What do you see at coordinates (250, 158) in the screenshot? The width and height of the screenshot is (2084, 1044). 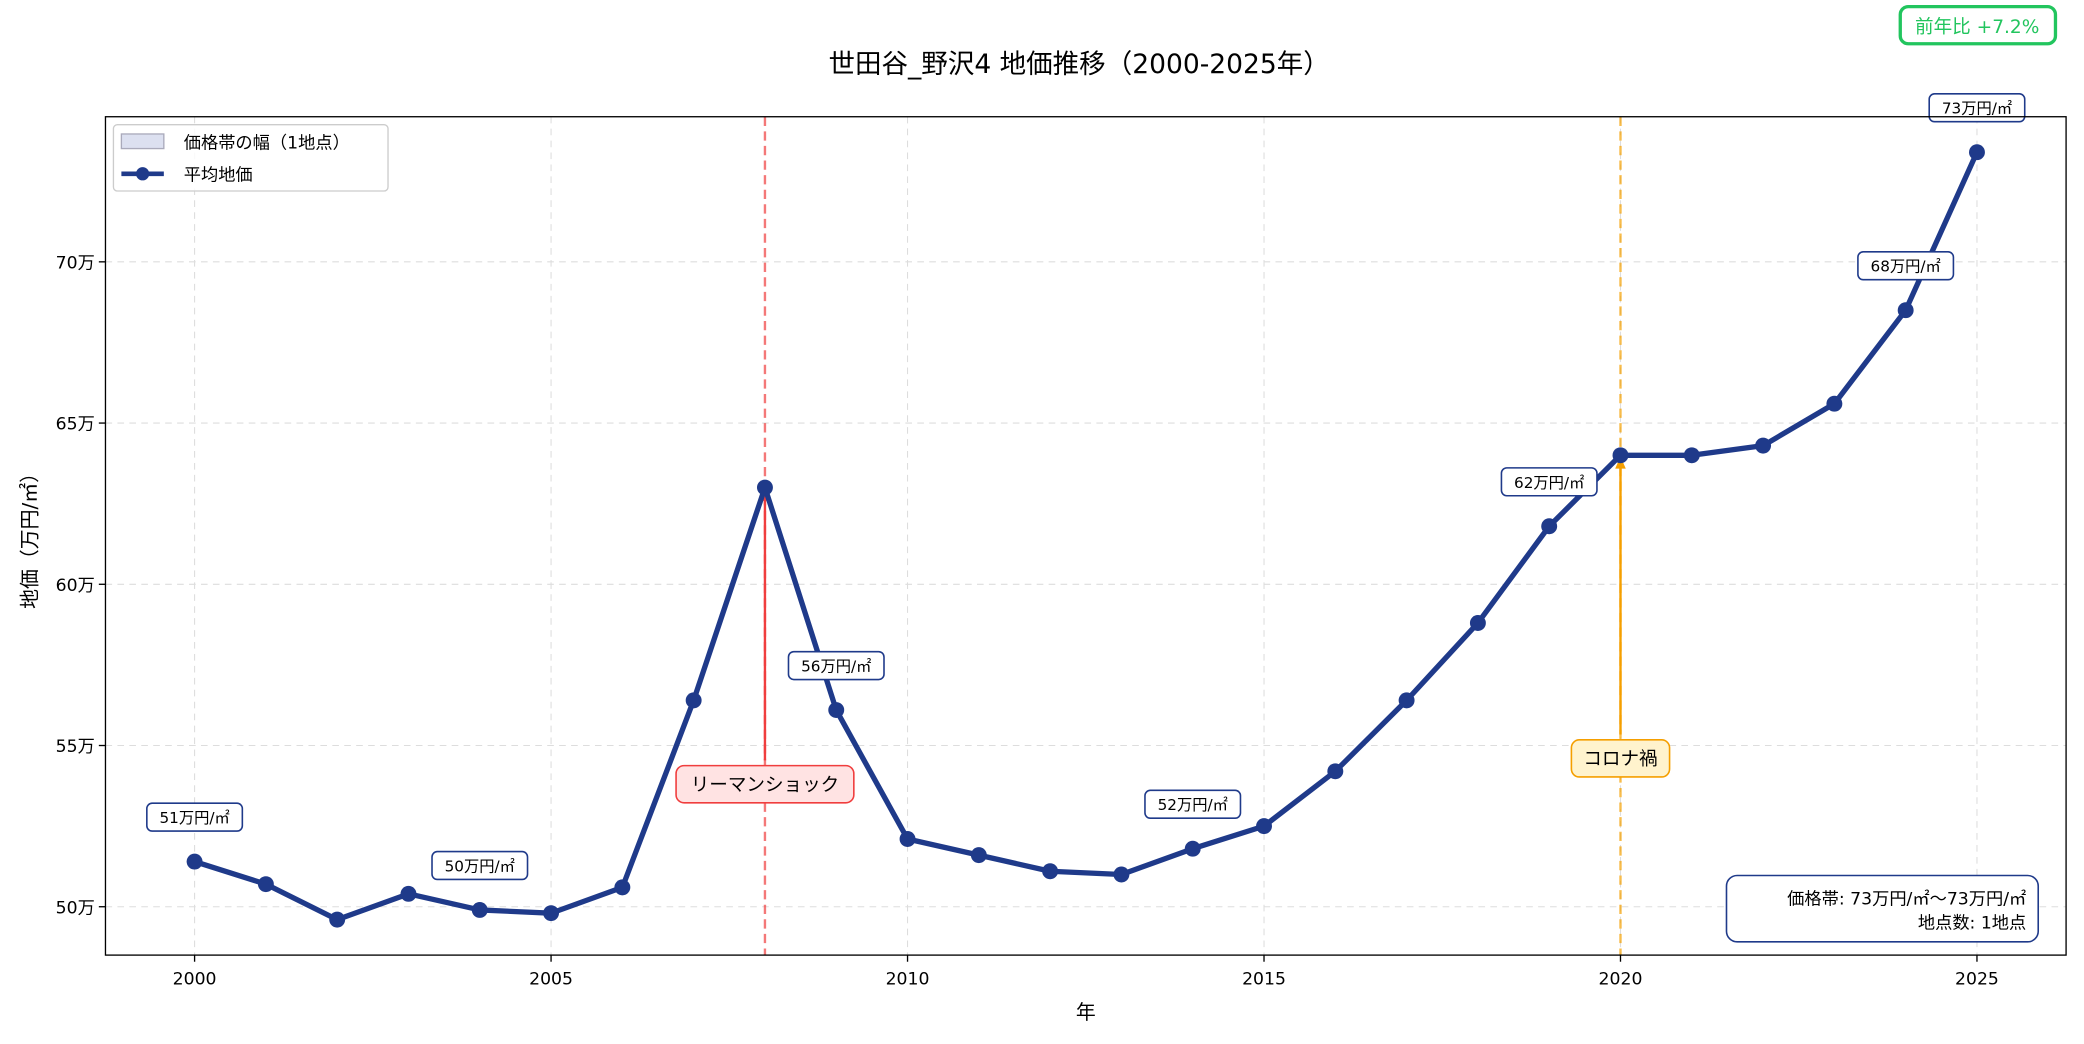 I see `legend: 価格帯の幅（1地点） 平均地価` at bounding box center [250, 158].